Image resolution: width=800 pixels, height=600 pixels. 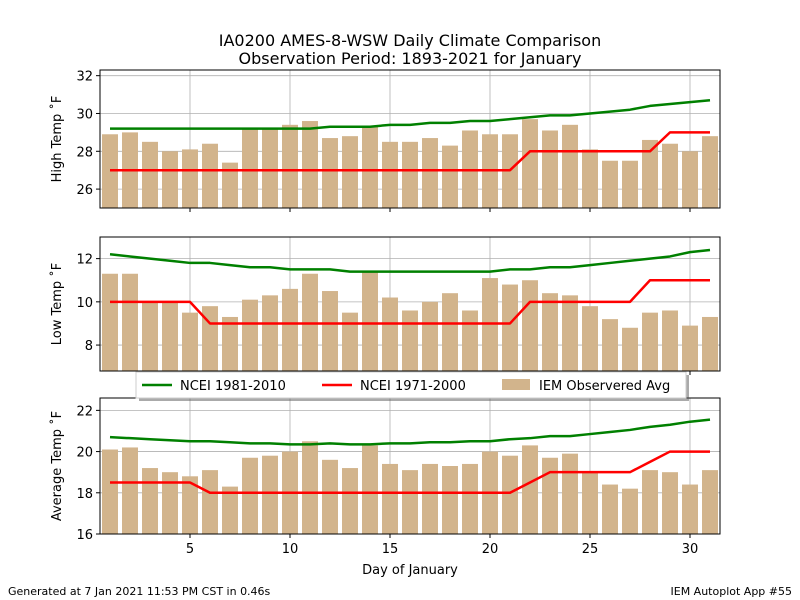 I want to click on y-tick-label: 8, so click(x=89, y=346).